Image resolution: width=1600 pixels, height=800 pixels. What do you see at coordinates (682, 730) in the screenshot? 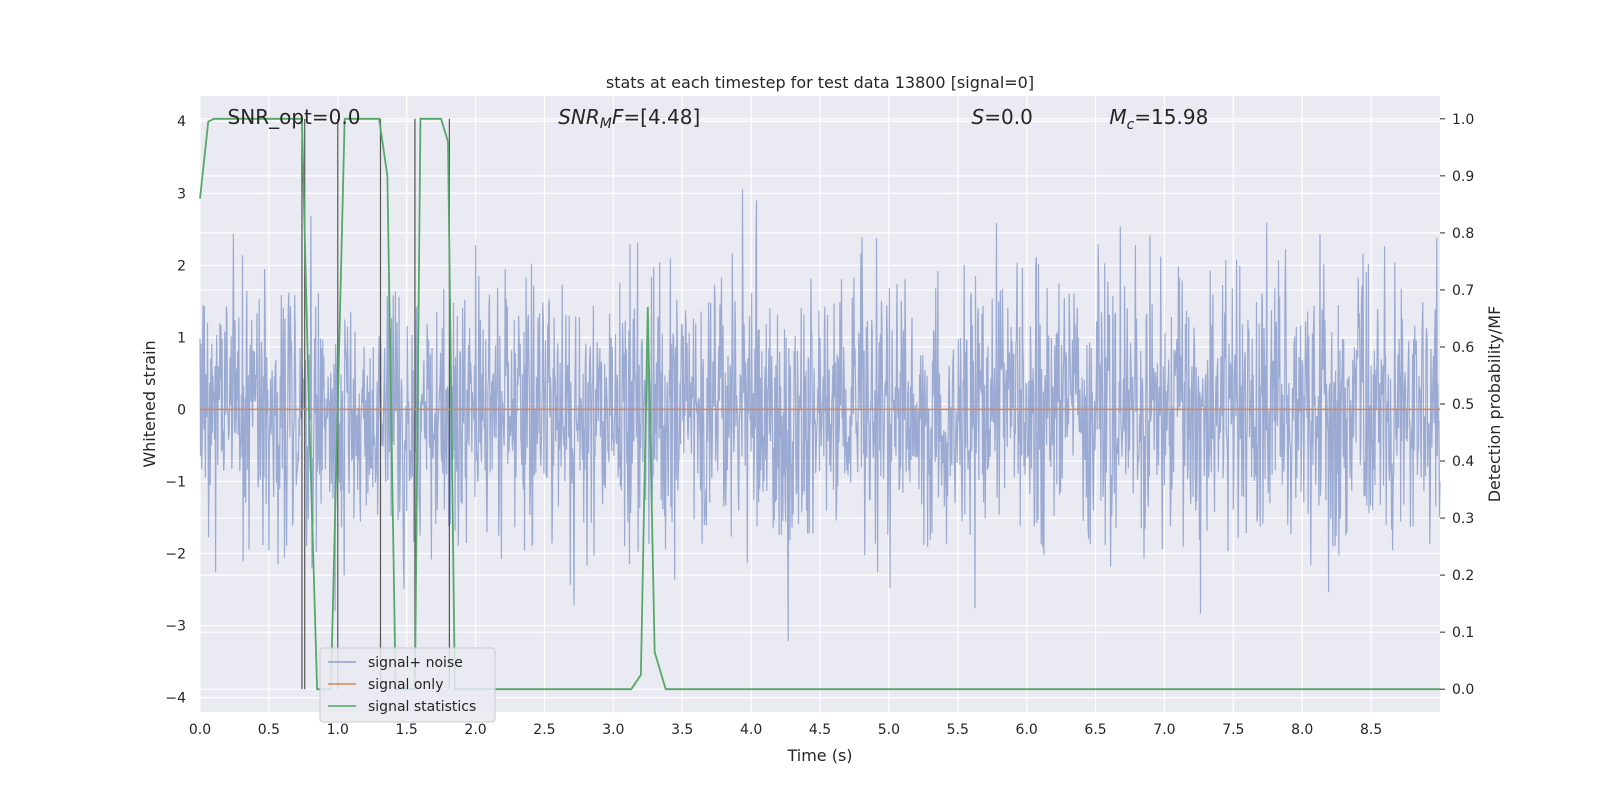
I see `x-tick-label: 3.5` at bounding box center [682, 730].